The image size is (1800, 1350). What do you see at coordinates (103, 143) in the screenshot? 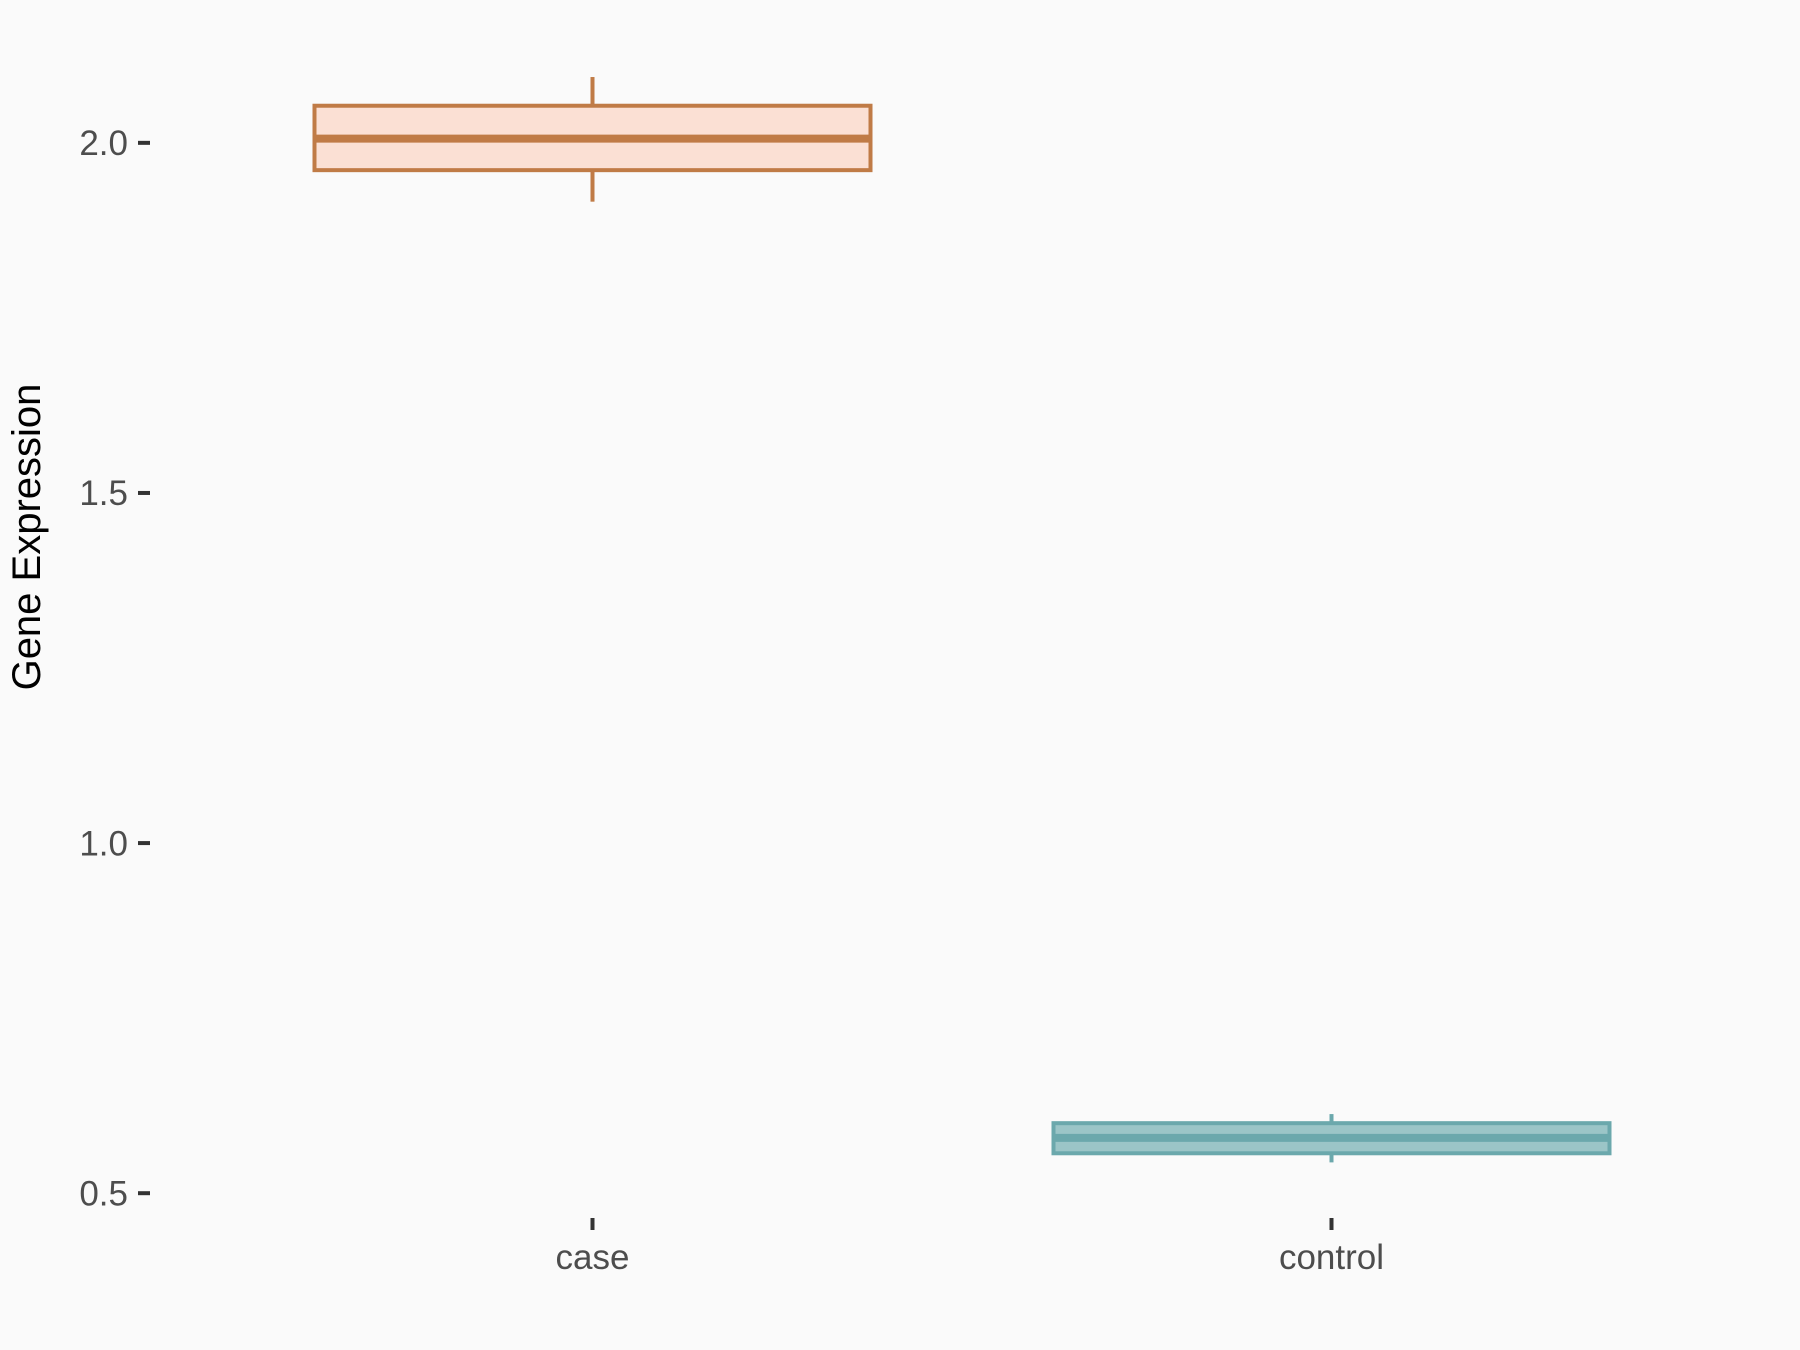
I see `y-tick-label-2-0: 2.0` at bounding box center [103, 143].